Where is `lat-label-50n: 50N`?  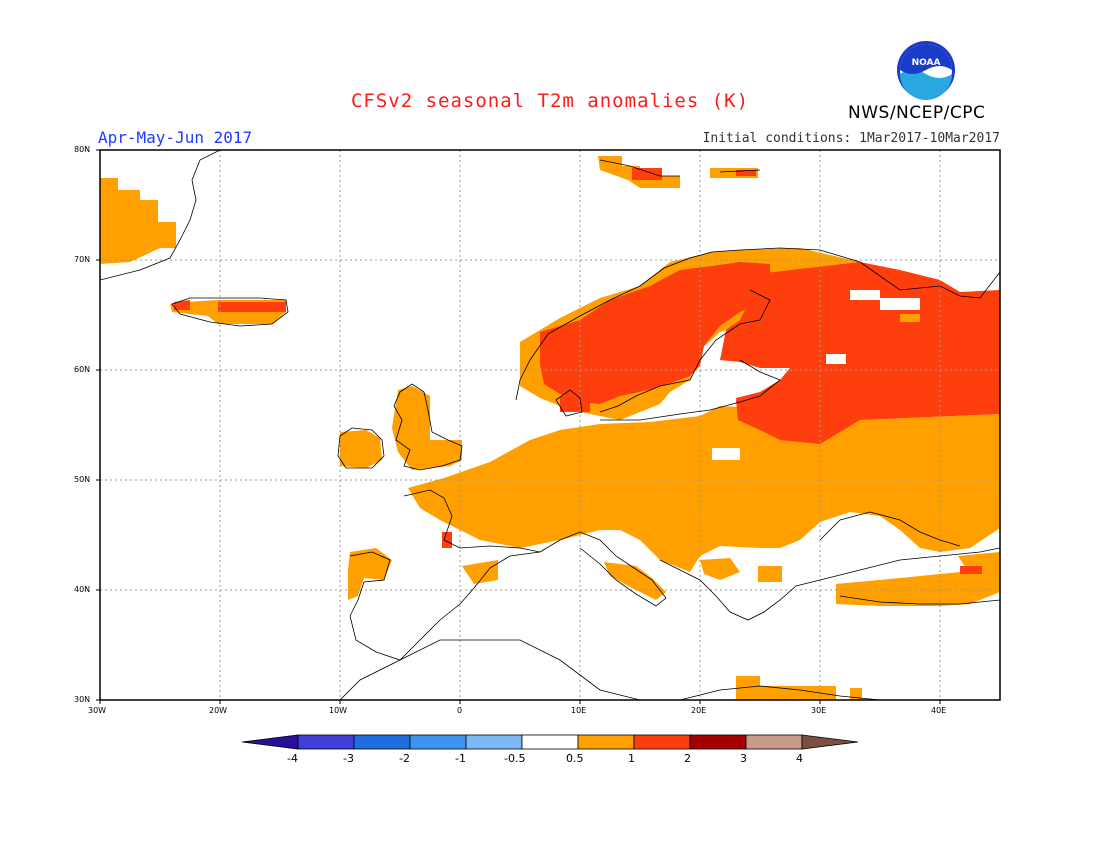 lat-label-50n: 50N is located at coordinates (82, 479).